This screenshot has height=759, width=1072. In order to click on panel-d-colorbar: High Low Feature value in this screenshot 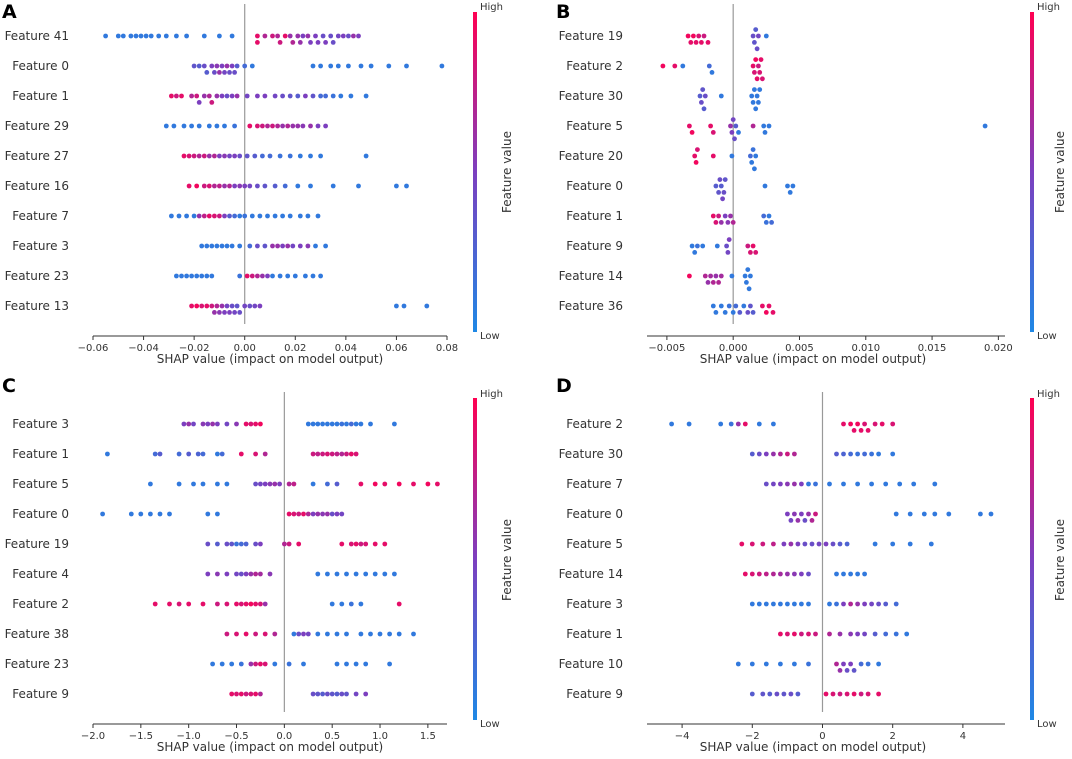, I will do `click(1048, 559)`.